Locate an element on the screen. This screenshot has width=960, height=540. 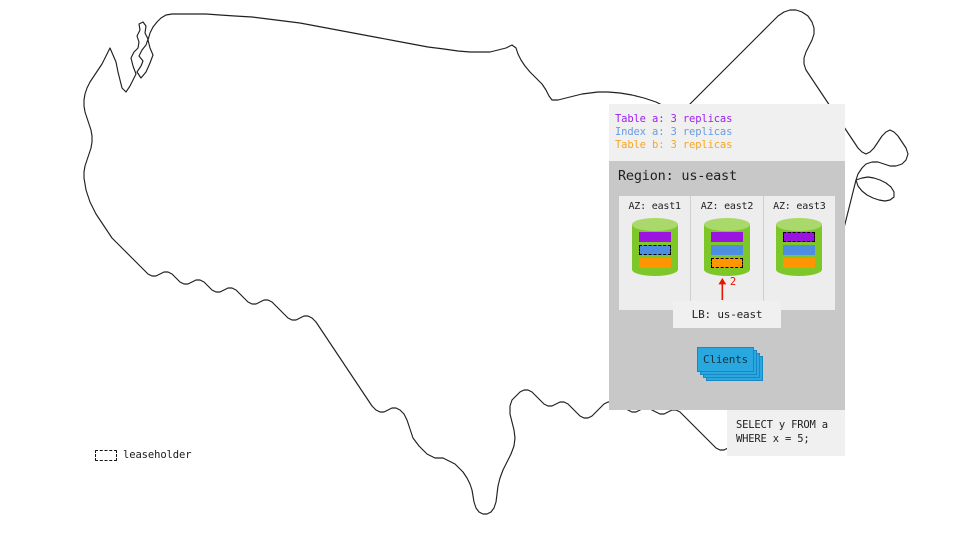
replica-band-table-a-leaseholder is located at coordinates (799, 237).